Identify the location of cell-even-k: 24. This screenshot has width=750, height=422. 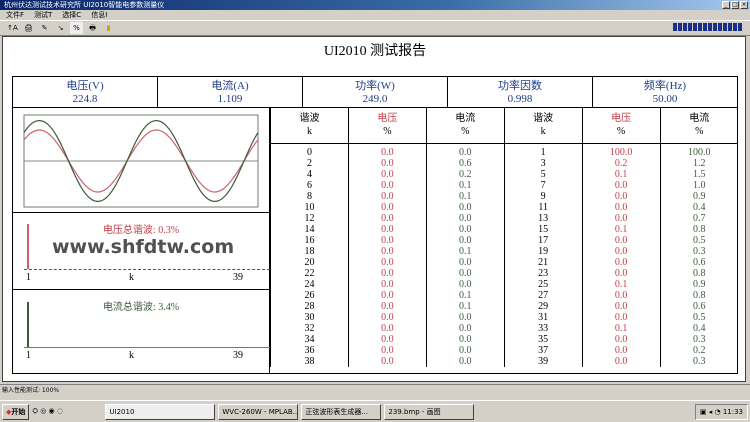
(309, 284).